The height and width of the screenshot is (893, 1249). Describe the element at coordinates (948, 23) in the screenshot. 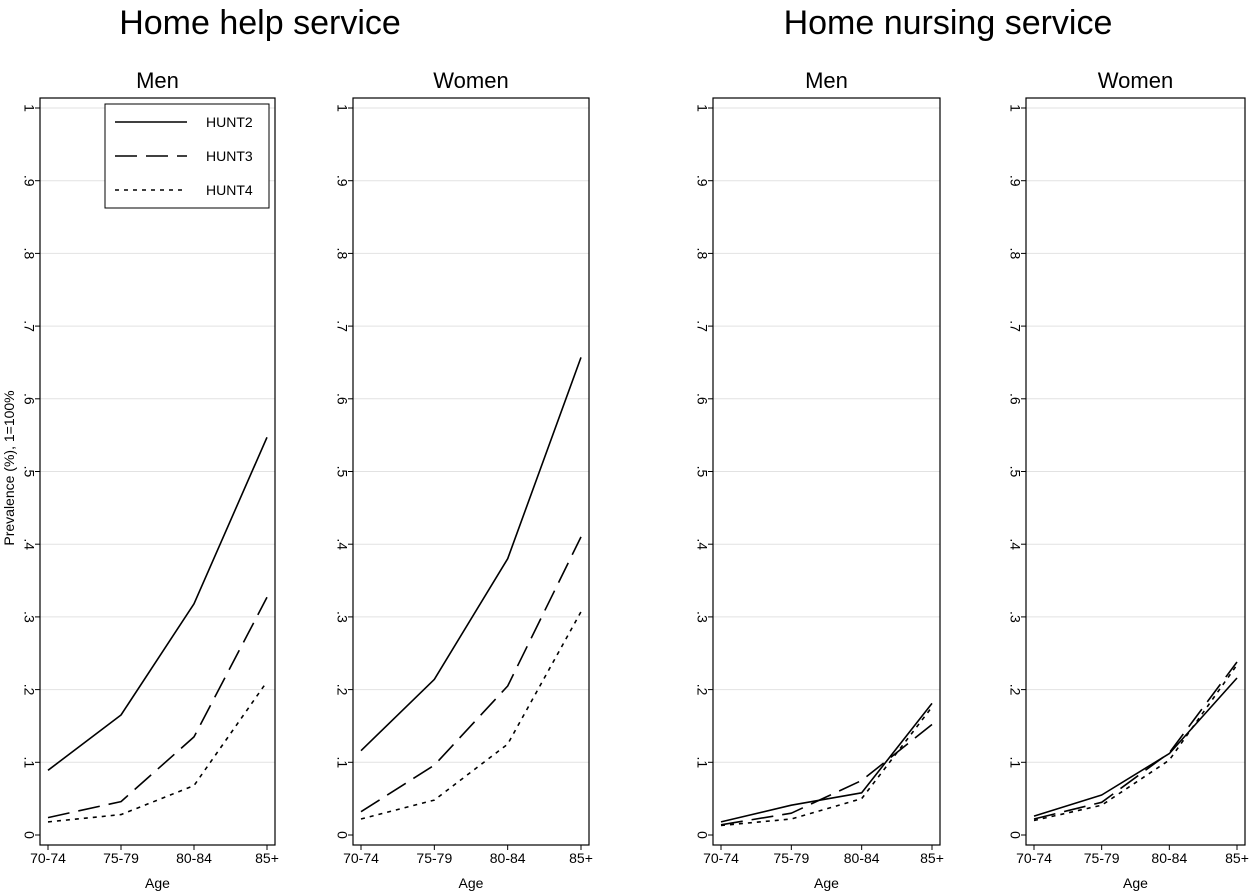

I see `group-title-home-nursing: Home nursing service` at that location.